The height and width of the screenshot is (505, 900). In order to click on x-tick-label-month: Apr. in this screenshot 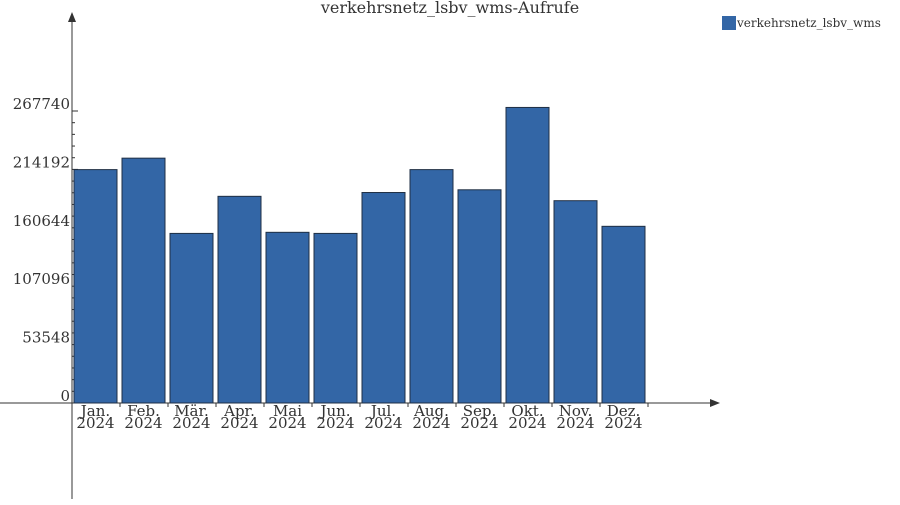, I will do `click(239, 411)`.